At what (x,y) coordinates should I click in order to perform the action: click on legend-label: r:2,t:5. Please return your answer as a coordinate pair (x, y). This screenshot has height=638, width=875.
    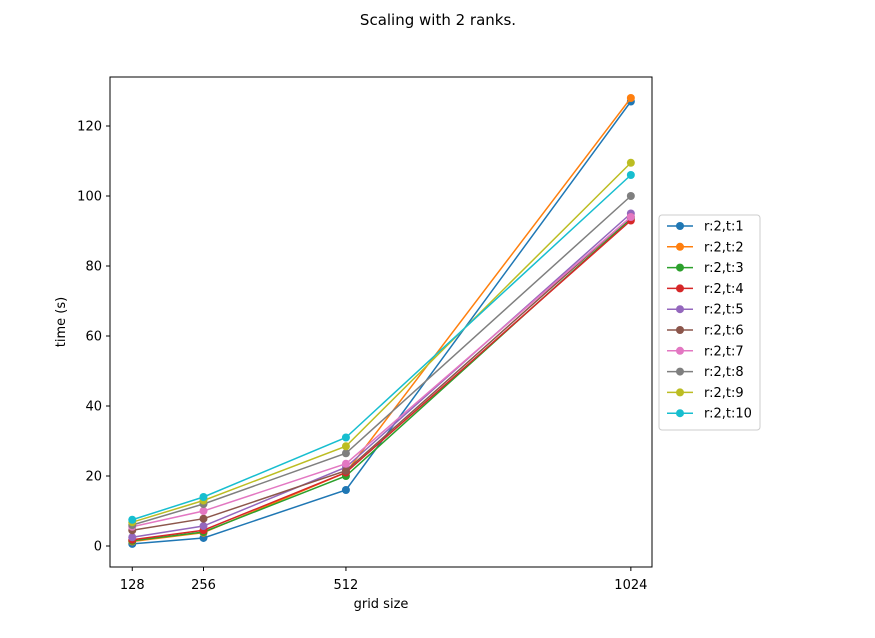
    Looking at the image, I should click on (724, 310).